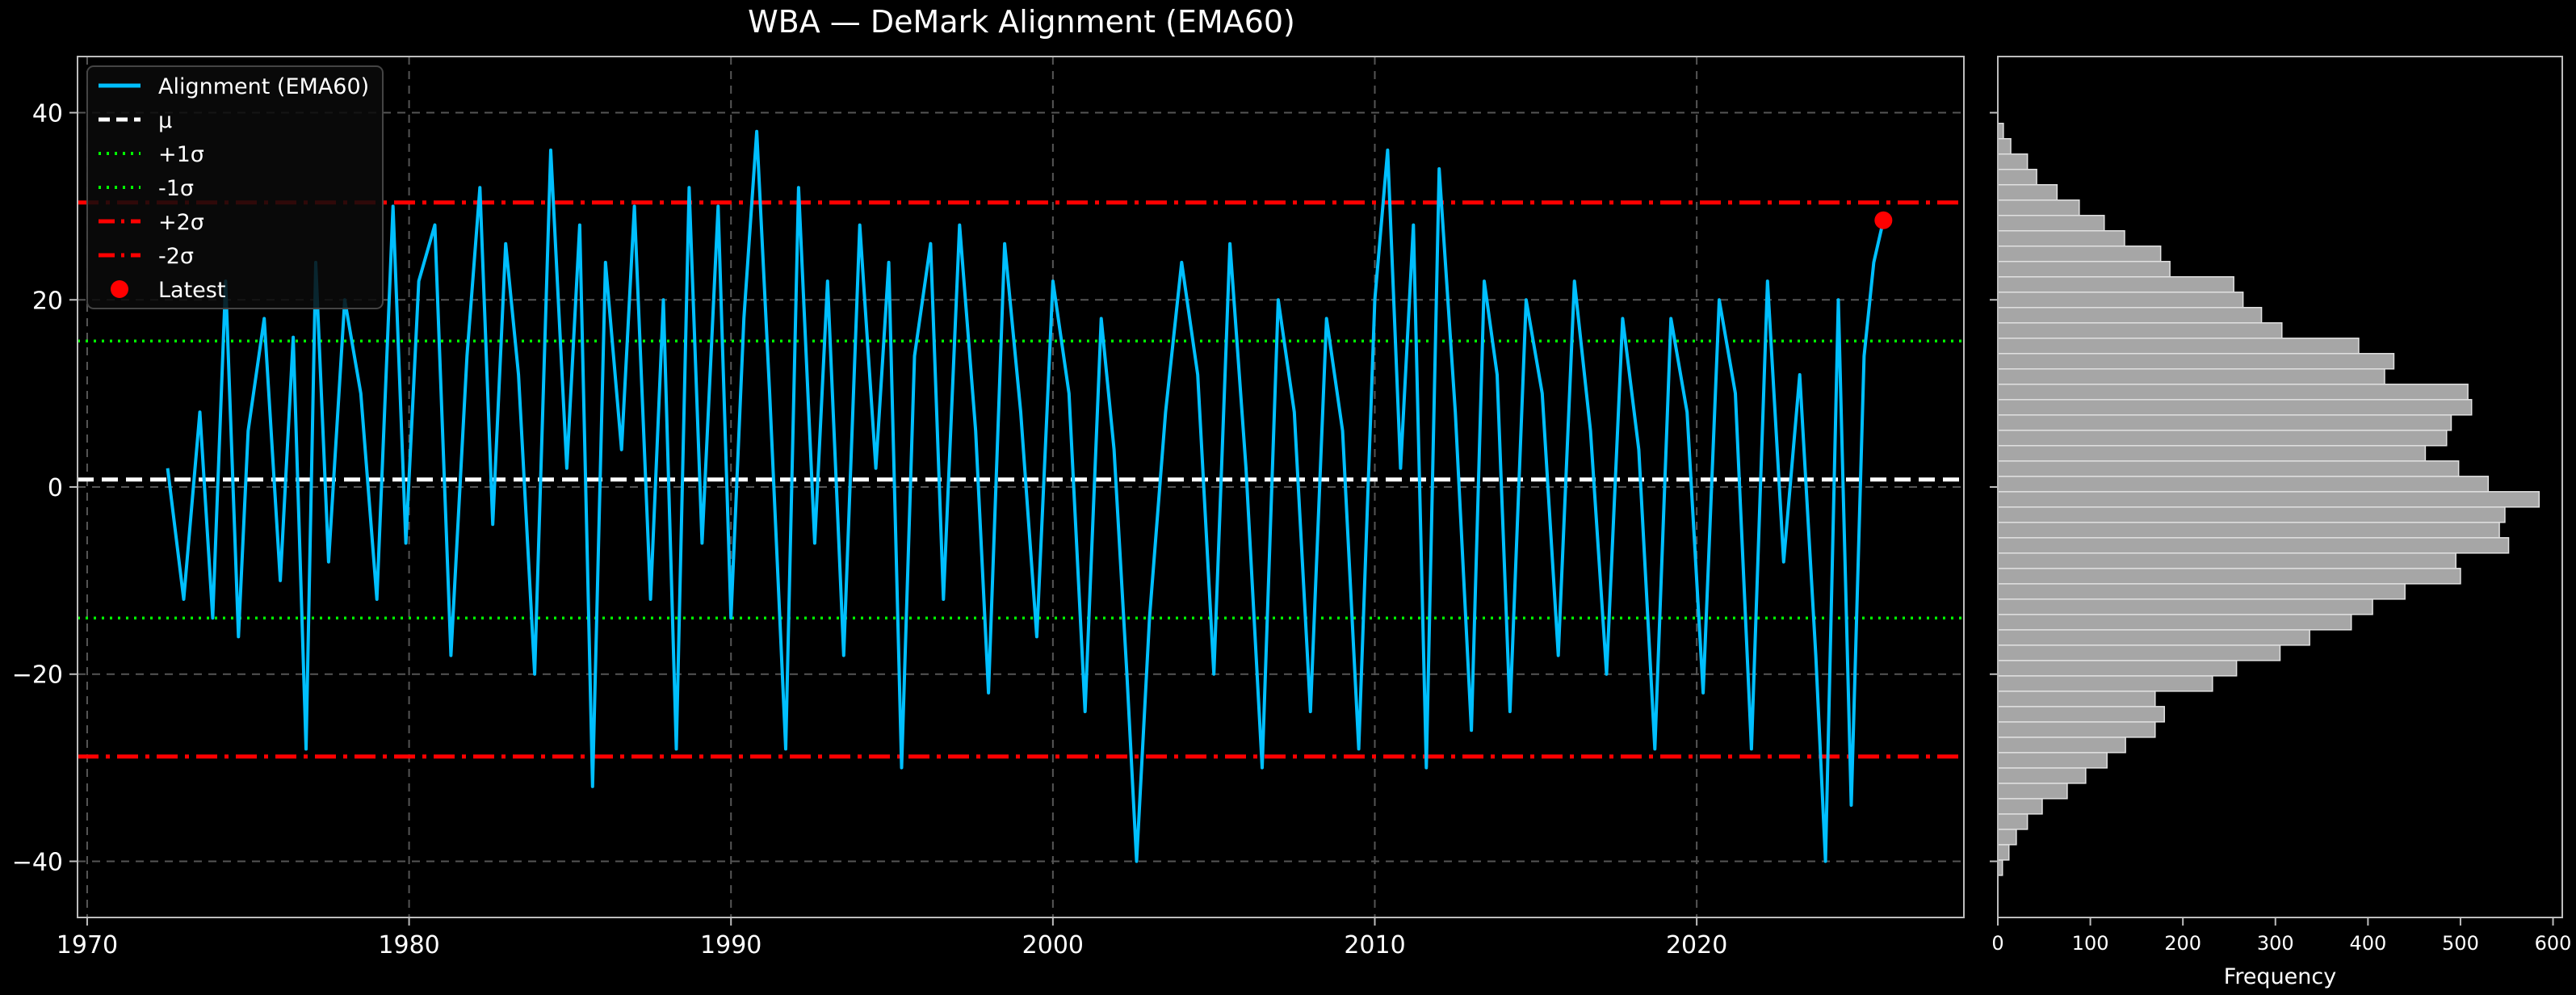 The width and height of the screenshot is (2576, 995). What do you see at coordinates (47, 114) in the screenshot?
I see `y-tick-label: 40` at bounding box center [47, 114].